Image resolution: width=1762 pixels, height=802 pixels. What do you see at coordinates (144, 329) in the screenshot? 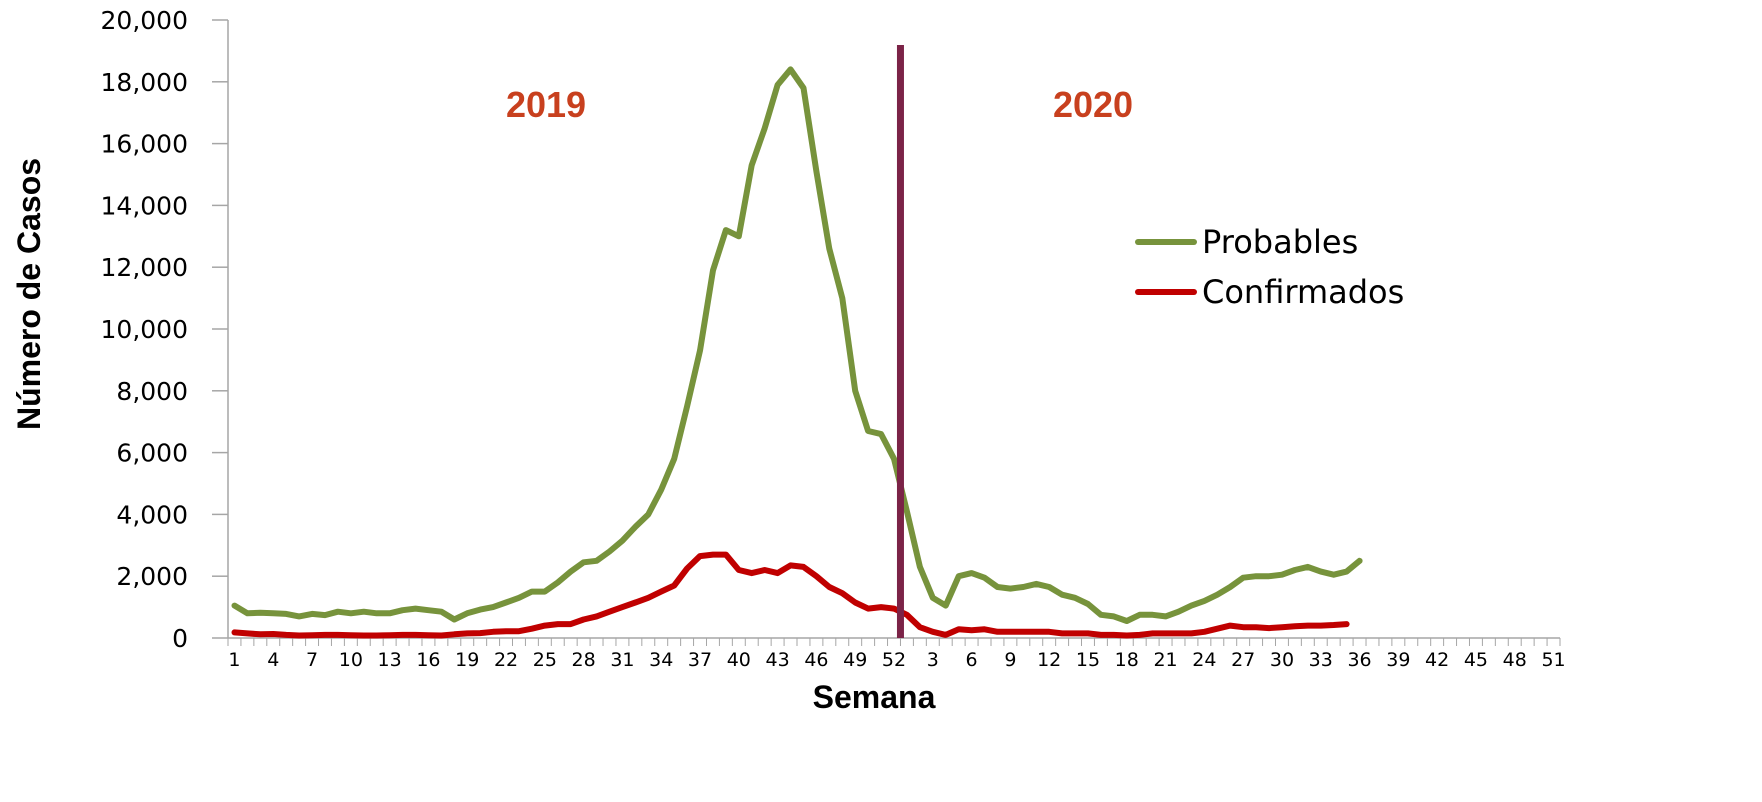
I see `y-tick-label: 10,000` at bounding box center [144, 329].